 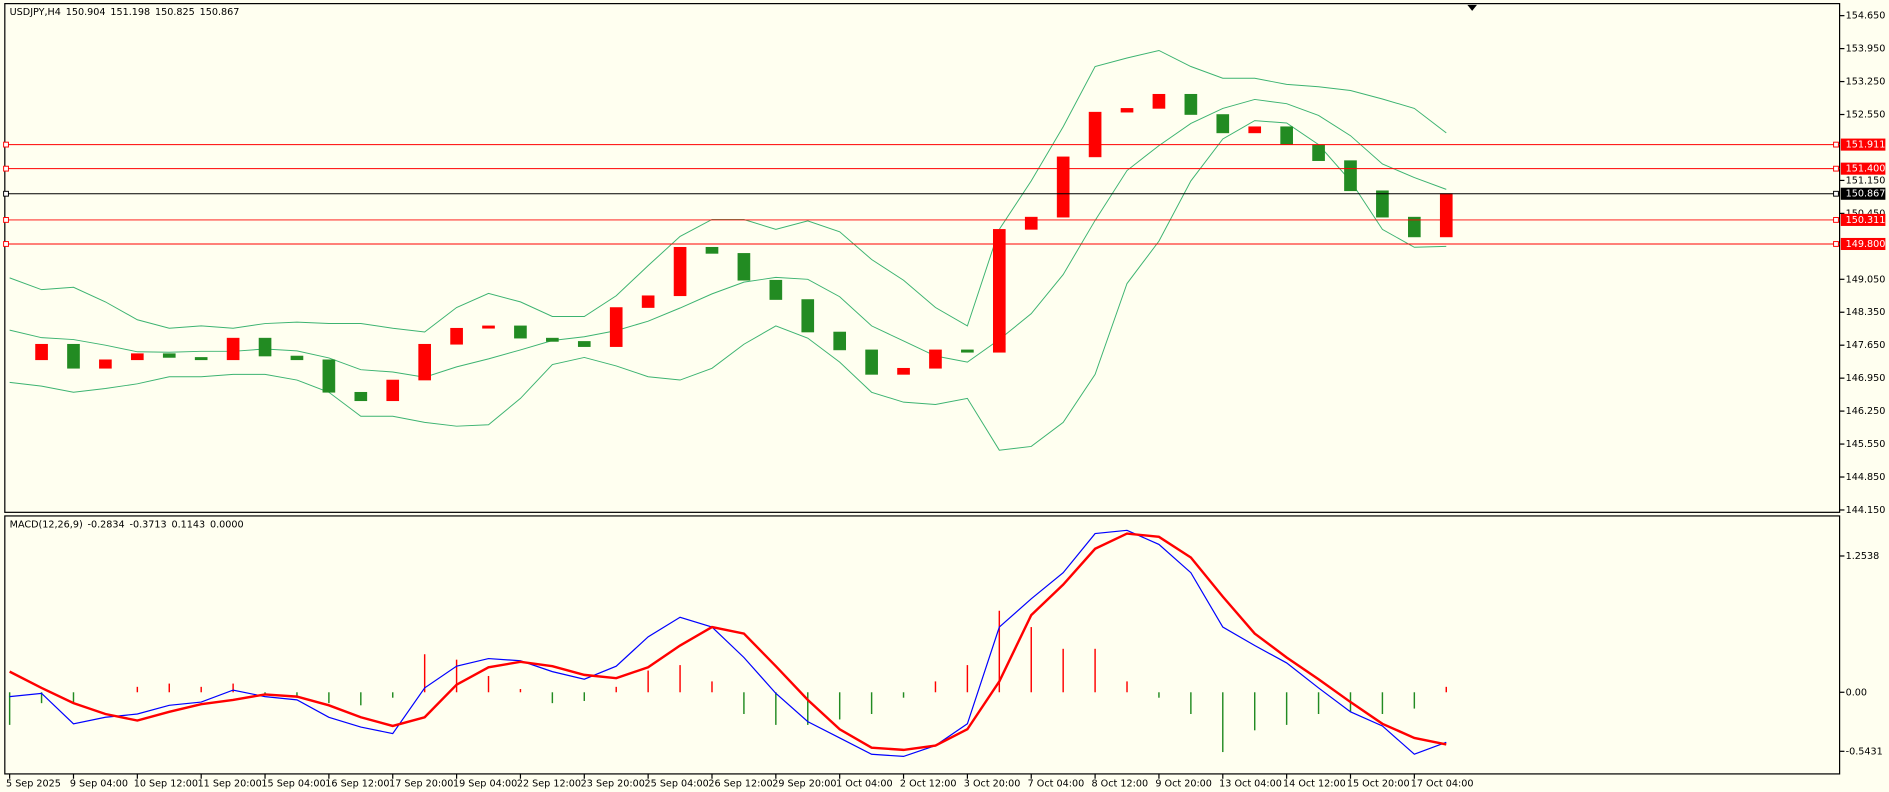 I want to click on shift-marker, so click(x=1472, y=7).